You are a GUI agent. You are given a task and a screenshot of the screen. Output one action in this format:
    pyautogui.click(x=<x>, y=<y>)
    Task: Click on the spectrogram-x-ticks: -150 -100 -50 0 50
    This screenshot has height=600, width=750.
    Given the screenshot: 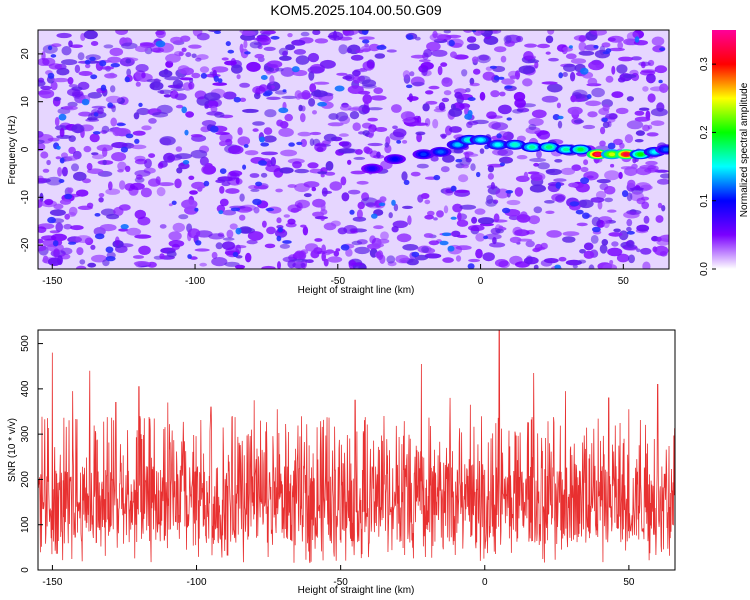 What is the action you would take?
    pyautogui.click(x=335, y=275)
    